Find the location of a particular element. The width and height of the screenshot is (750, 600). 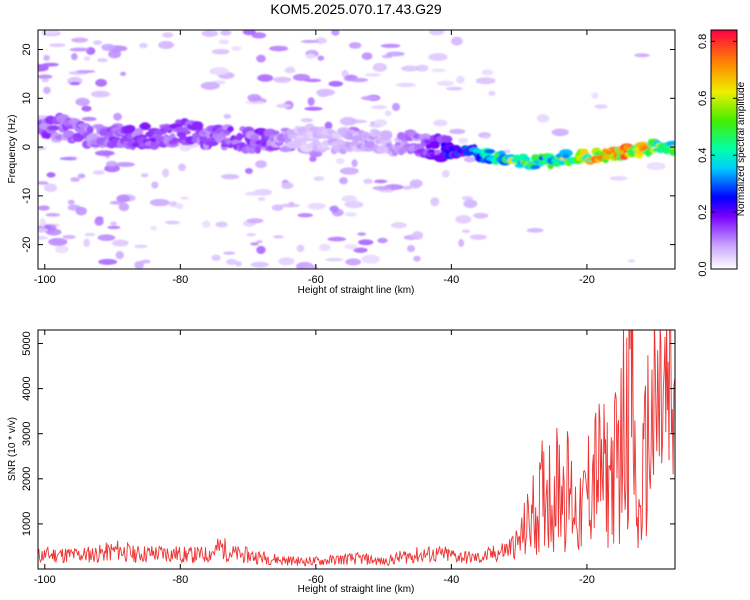

colorbar-ticks: 0.0 0.2 0.4 0.6 0.8 is located at coordinates (717, 155).